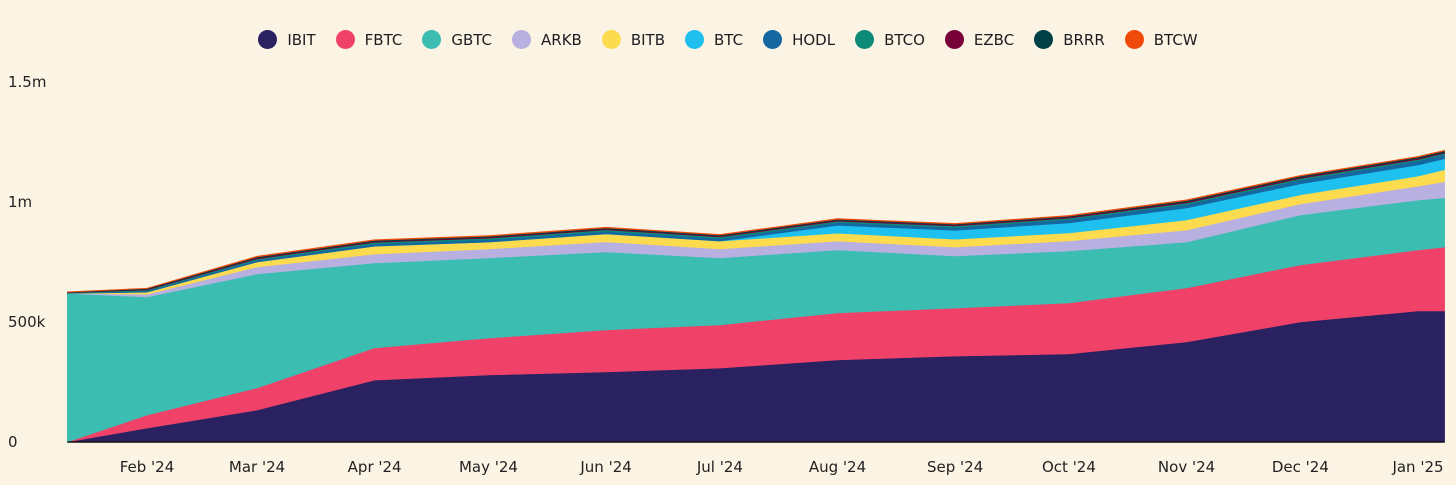 The width and height of the screenshot is (1456, 485). I want to click on x-tick-label: Oct '24, so click(1069, 467).